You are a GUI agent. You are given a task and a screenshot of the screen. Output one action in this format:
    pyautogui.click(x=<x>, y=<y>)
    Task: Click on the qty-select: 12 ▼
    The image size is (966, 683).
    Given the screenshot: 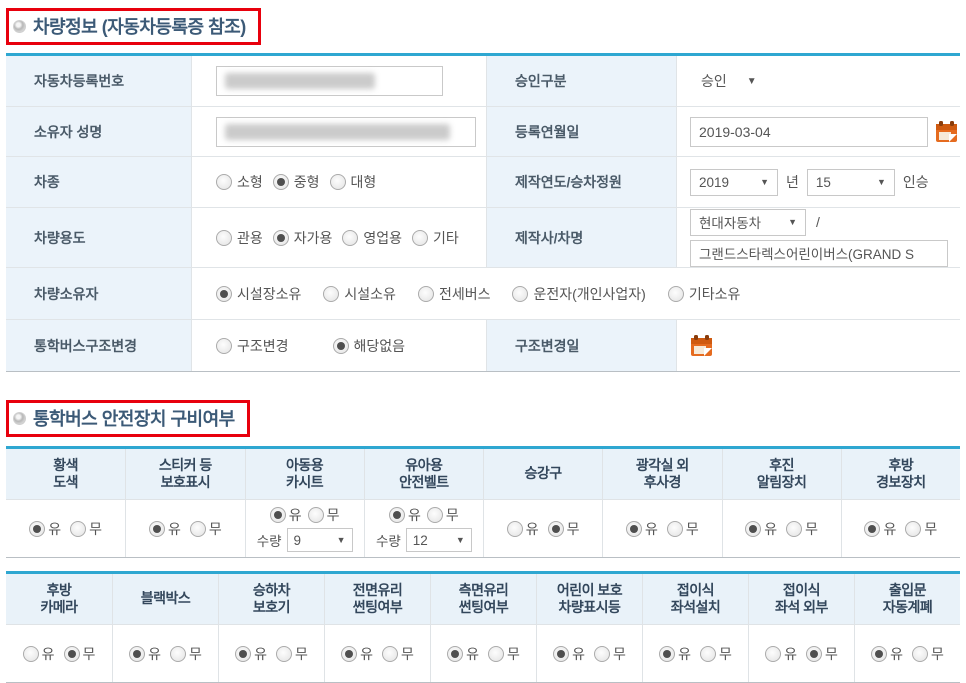 What is the action you would take?
    pyautogui.click(x=438, y=540)
    